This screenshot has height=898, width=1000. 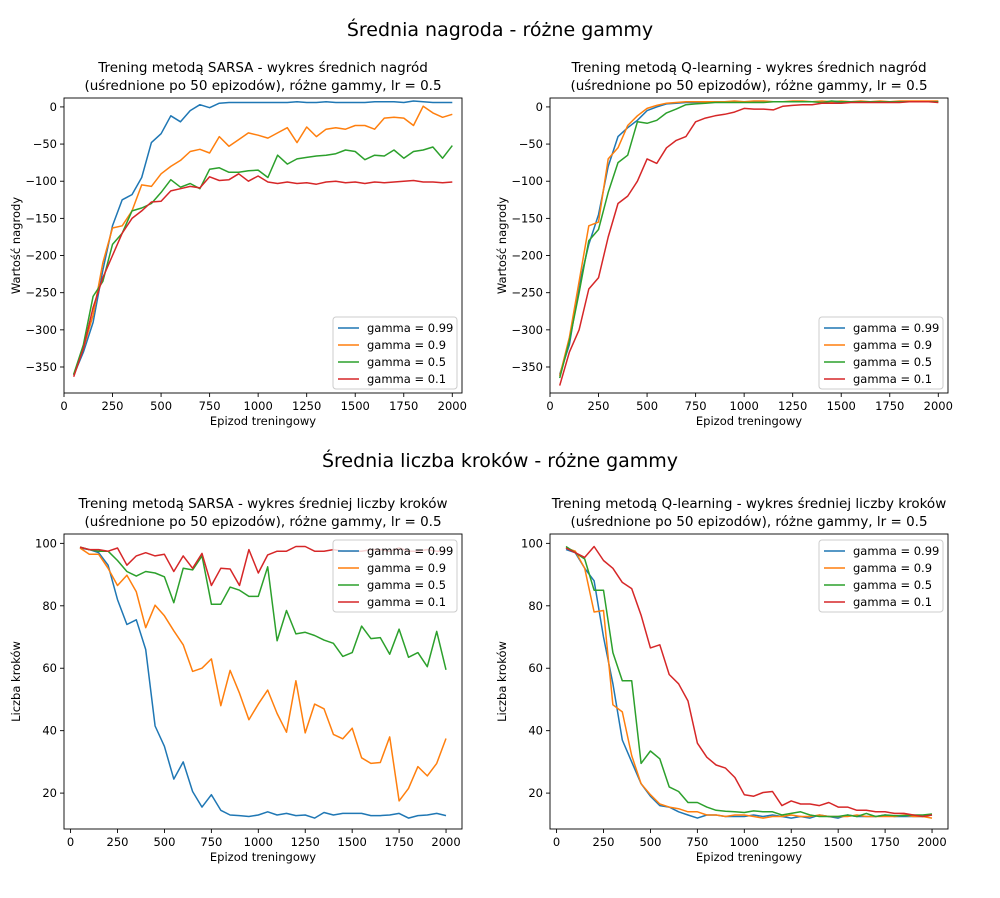 I want to click on y-tick-label: −150, so click(x=527, y=218).